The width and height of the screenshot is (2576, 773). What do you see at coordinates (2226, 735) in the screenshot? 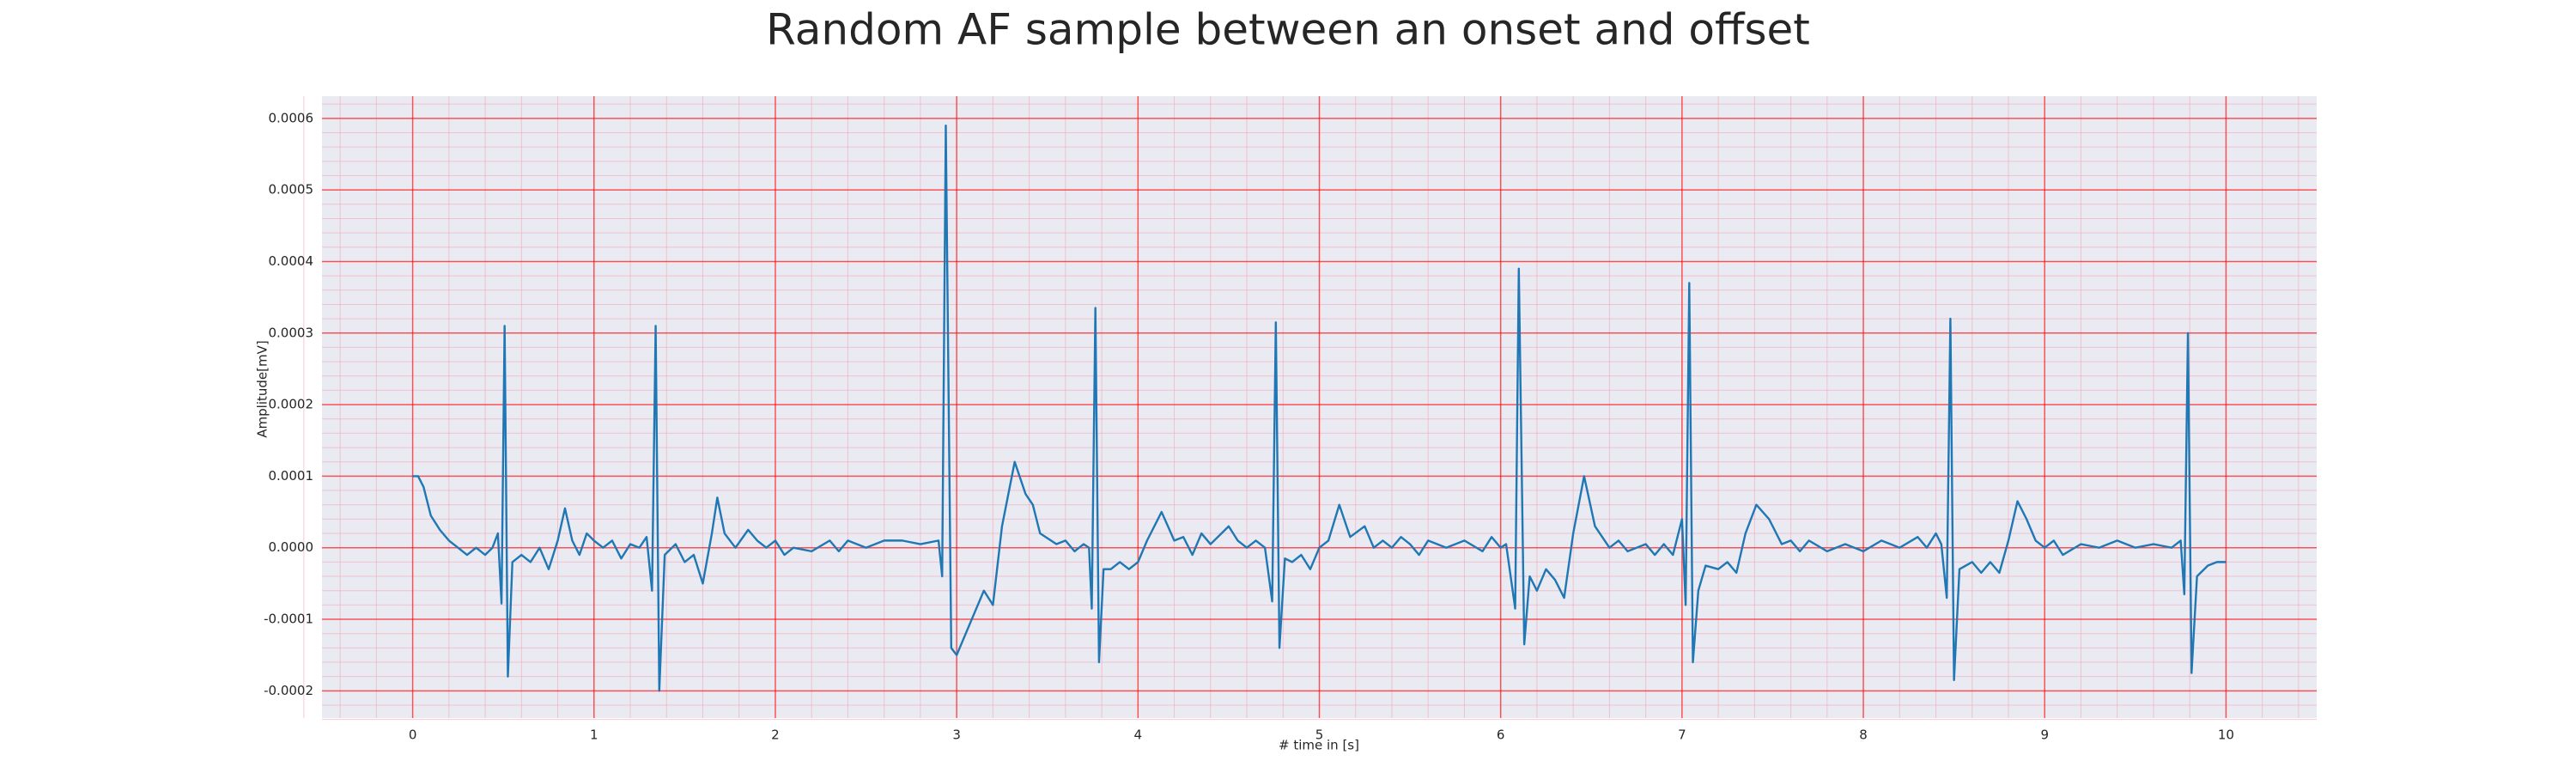
I see `x-tick-label: 10` at bounding box center [2226, 735].